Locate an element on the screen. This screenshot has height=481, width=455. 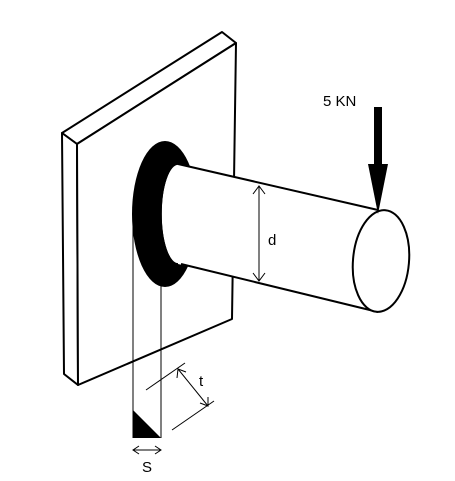
shaft-bottom-outline is located at coordinates (279, 288).